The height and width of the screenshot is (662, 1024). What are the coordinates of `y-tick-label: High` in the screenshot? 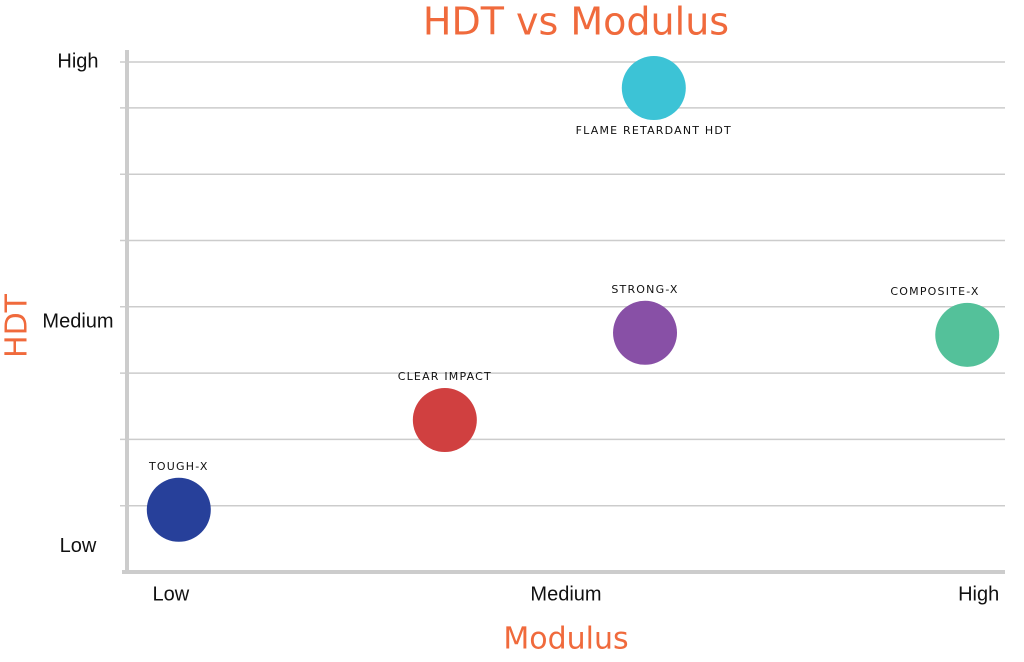 It's located at (77, 61).